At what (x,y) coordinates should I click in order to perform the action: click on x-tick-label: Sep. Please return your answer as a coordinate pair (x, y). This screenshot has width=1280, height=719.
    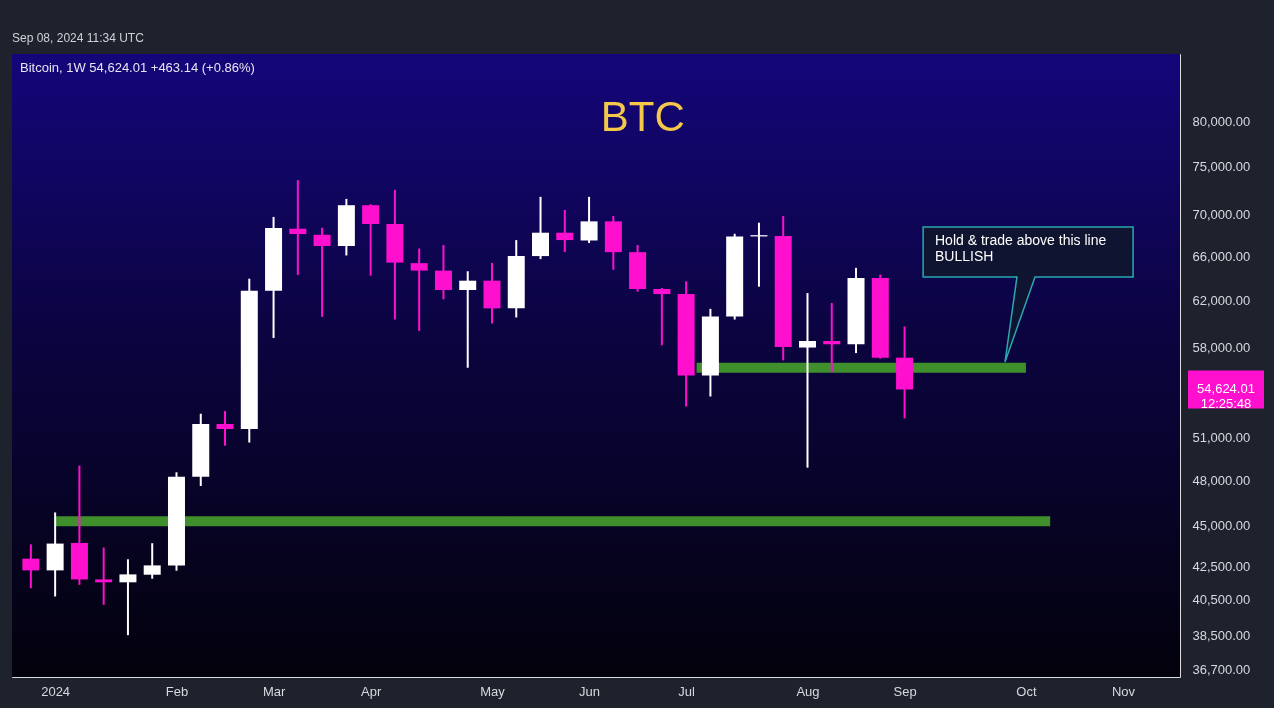
    Looking at the image, I should click on (905, 691).